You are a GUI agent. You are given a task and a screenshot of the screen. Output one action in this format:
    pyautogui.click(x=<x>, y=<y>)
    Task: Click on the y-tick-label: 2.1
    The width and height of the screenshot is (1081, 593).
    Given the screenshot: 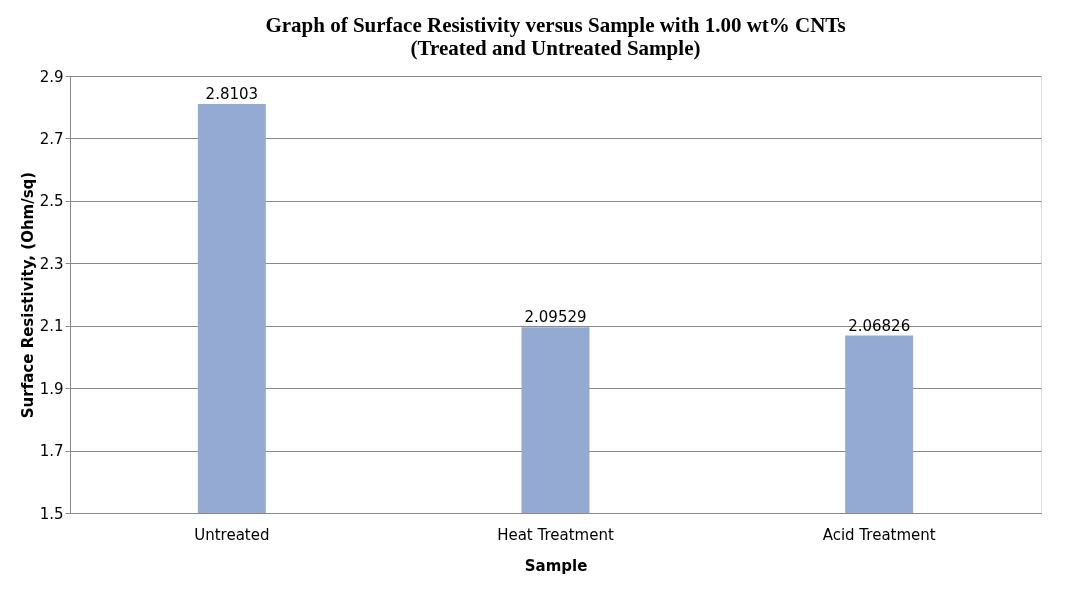 What is the action you would take?
    pyautogui.click(x=51, y=326)
    